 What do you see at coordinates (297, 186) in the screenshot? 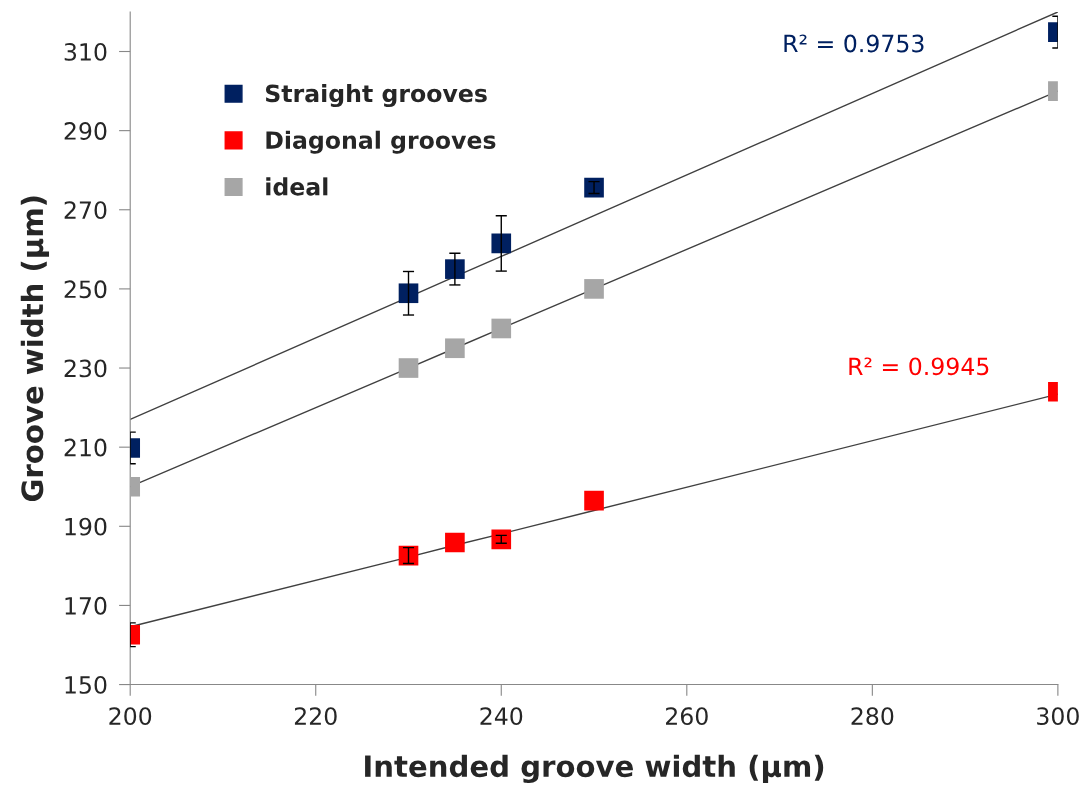
I see `legend-label: ideal` at bounding box center [297, 186].